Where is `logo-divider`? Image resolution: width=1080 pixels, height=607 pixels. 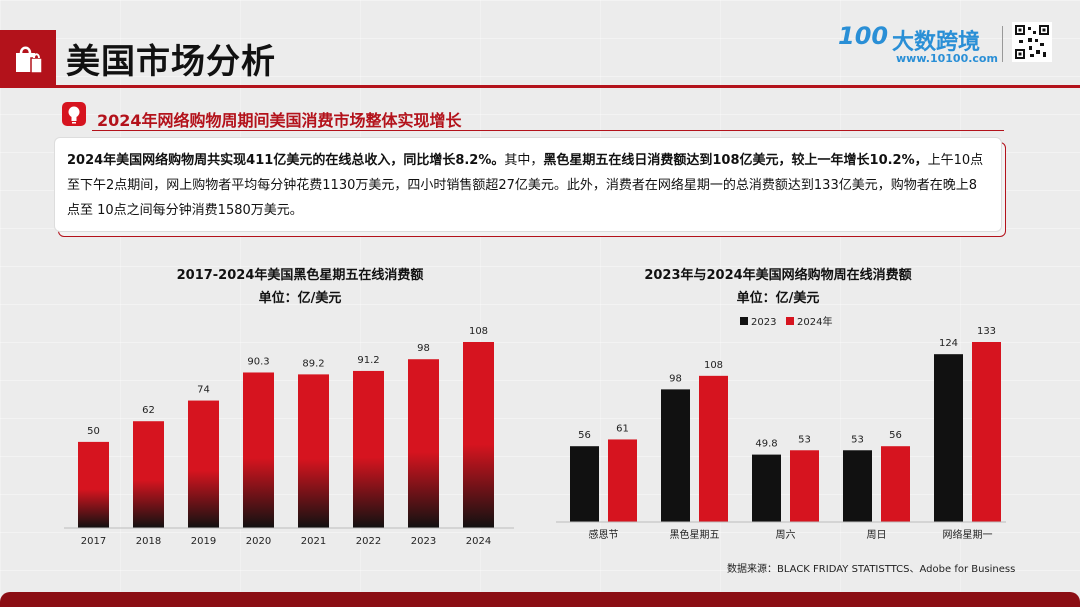 logo-divider is located at coordinates (1002, 44).